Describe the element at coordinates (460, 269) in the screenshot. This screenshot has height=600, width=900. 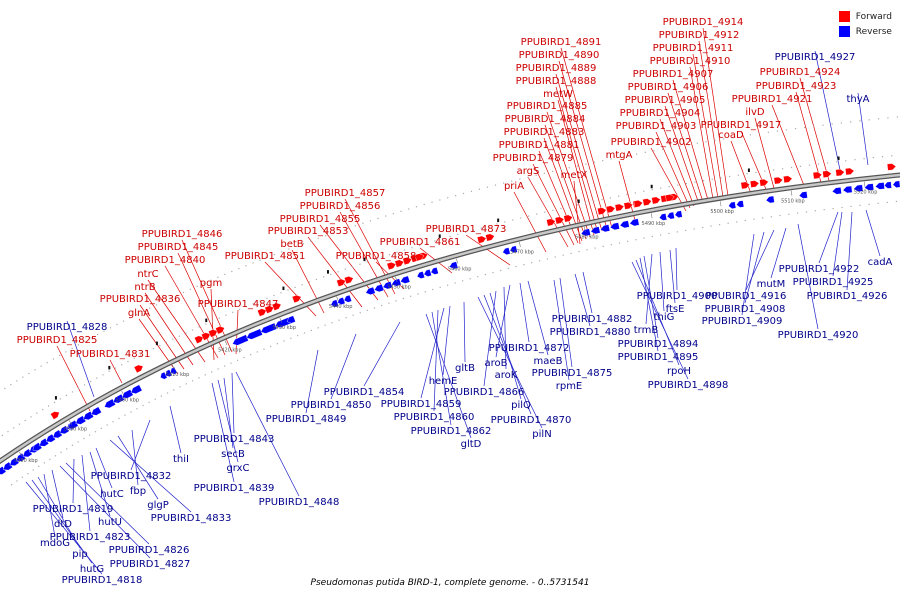
I see `axis-tick-label: 5460 kbp` at that location.